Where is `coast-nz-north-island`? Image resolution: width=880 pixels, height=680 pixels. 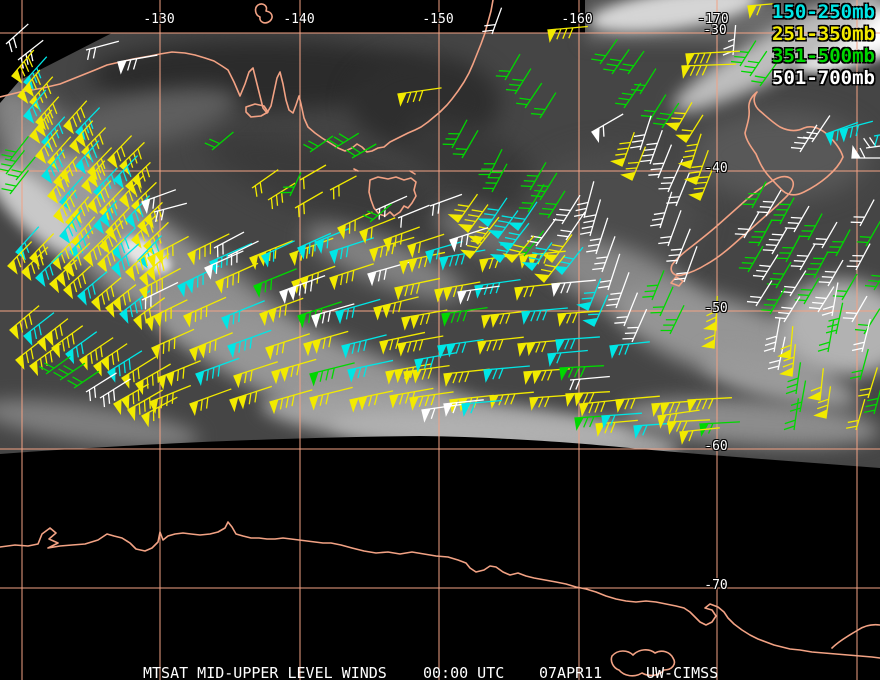 coast-nz-north-island is located at coordinates (794, 143).